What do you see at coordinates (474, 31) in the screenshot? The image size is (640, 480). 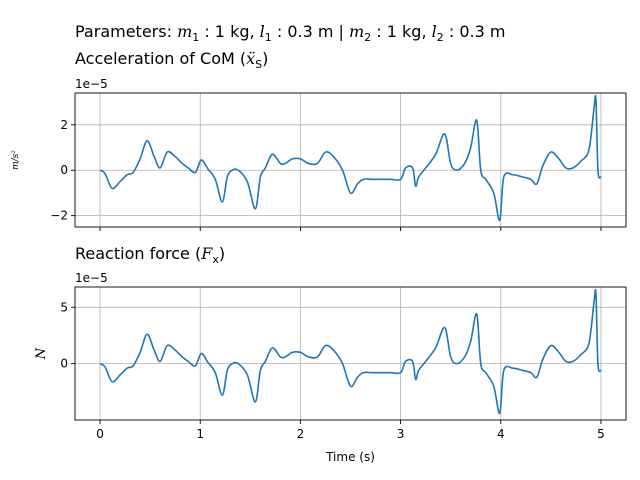 I see `l2-value: : 0.3 m` at bounding box center [474, 31].